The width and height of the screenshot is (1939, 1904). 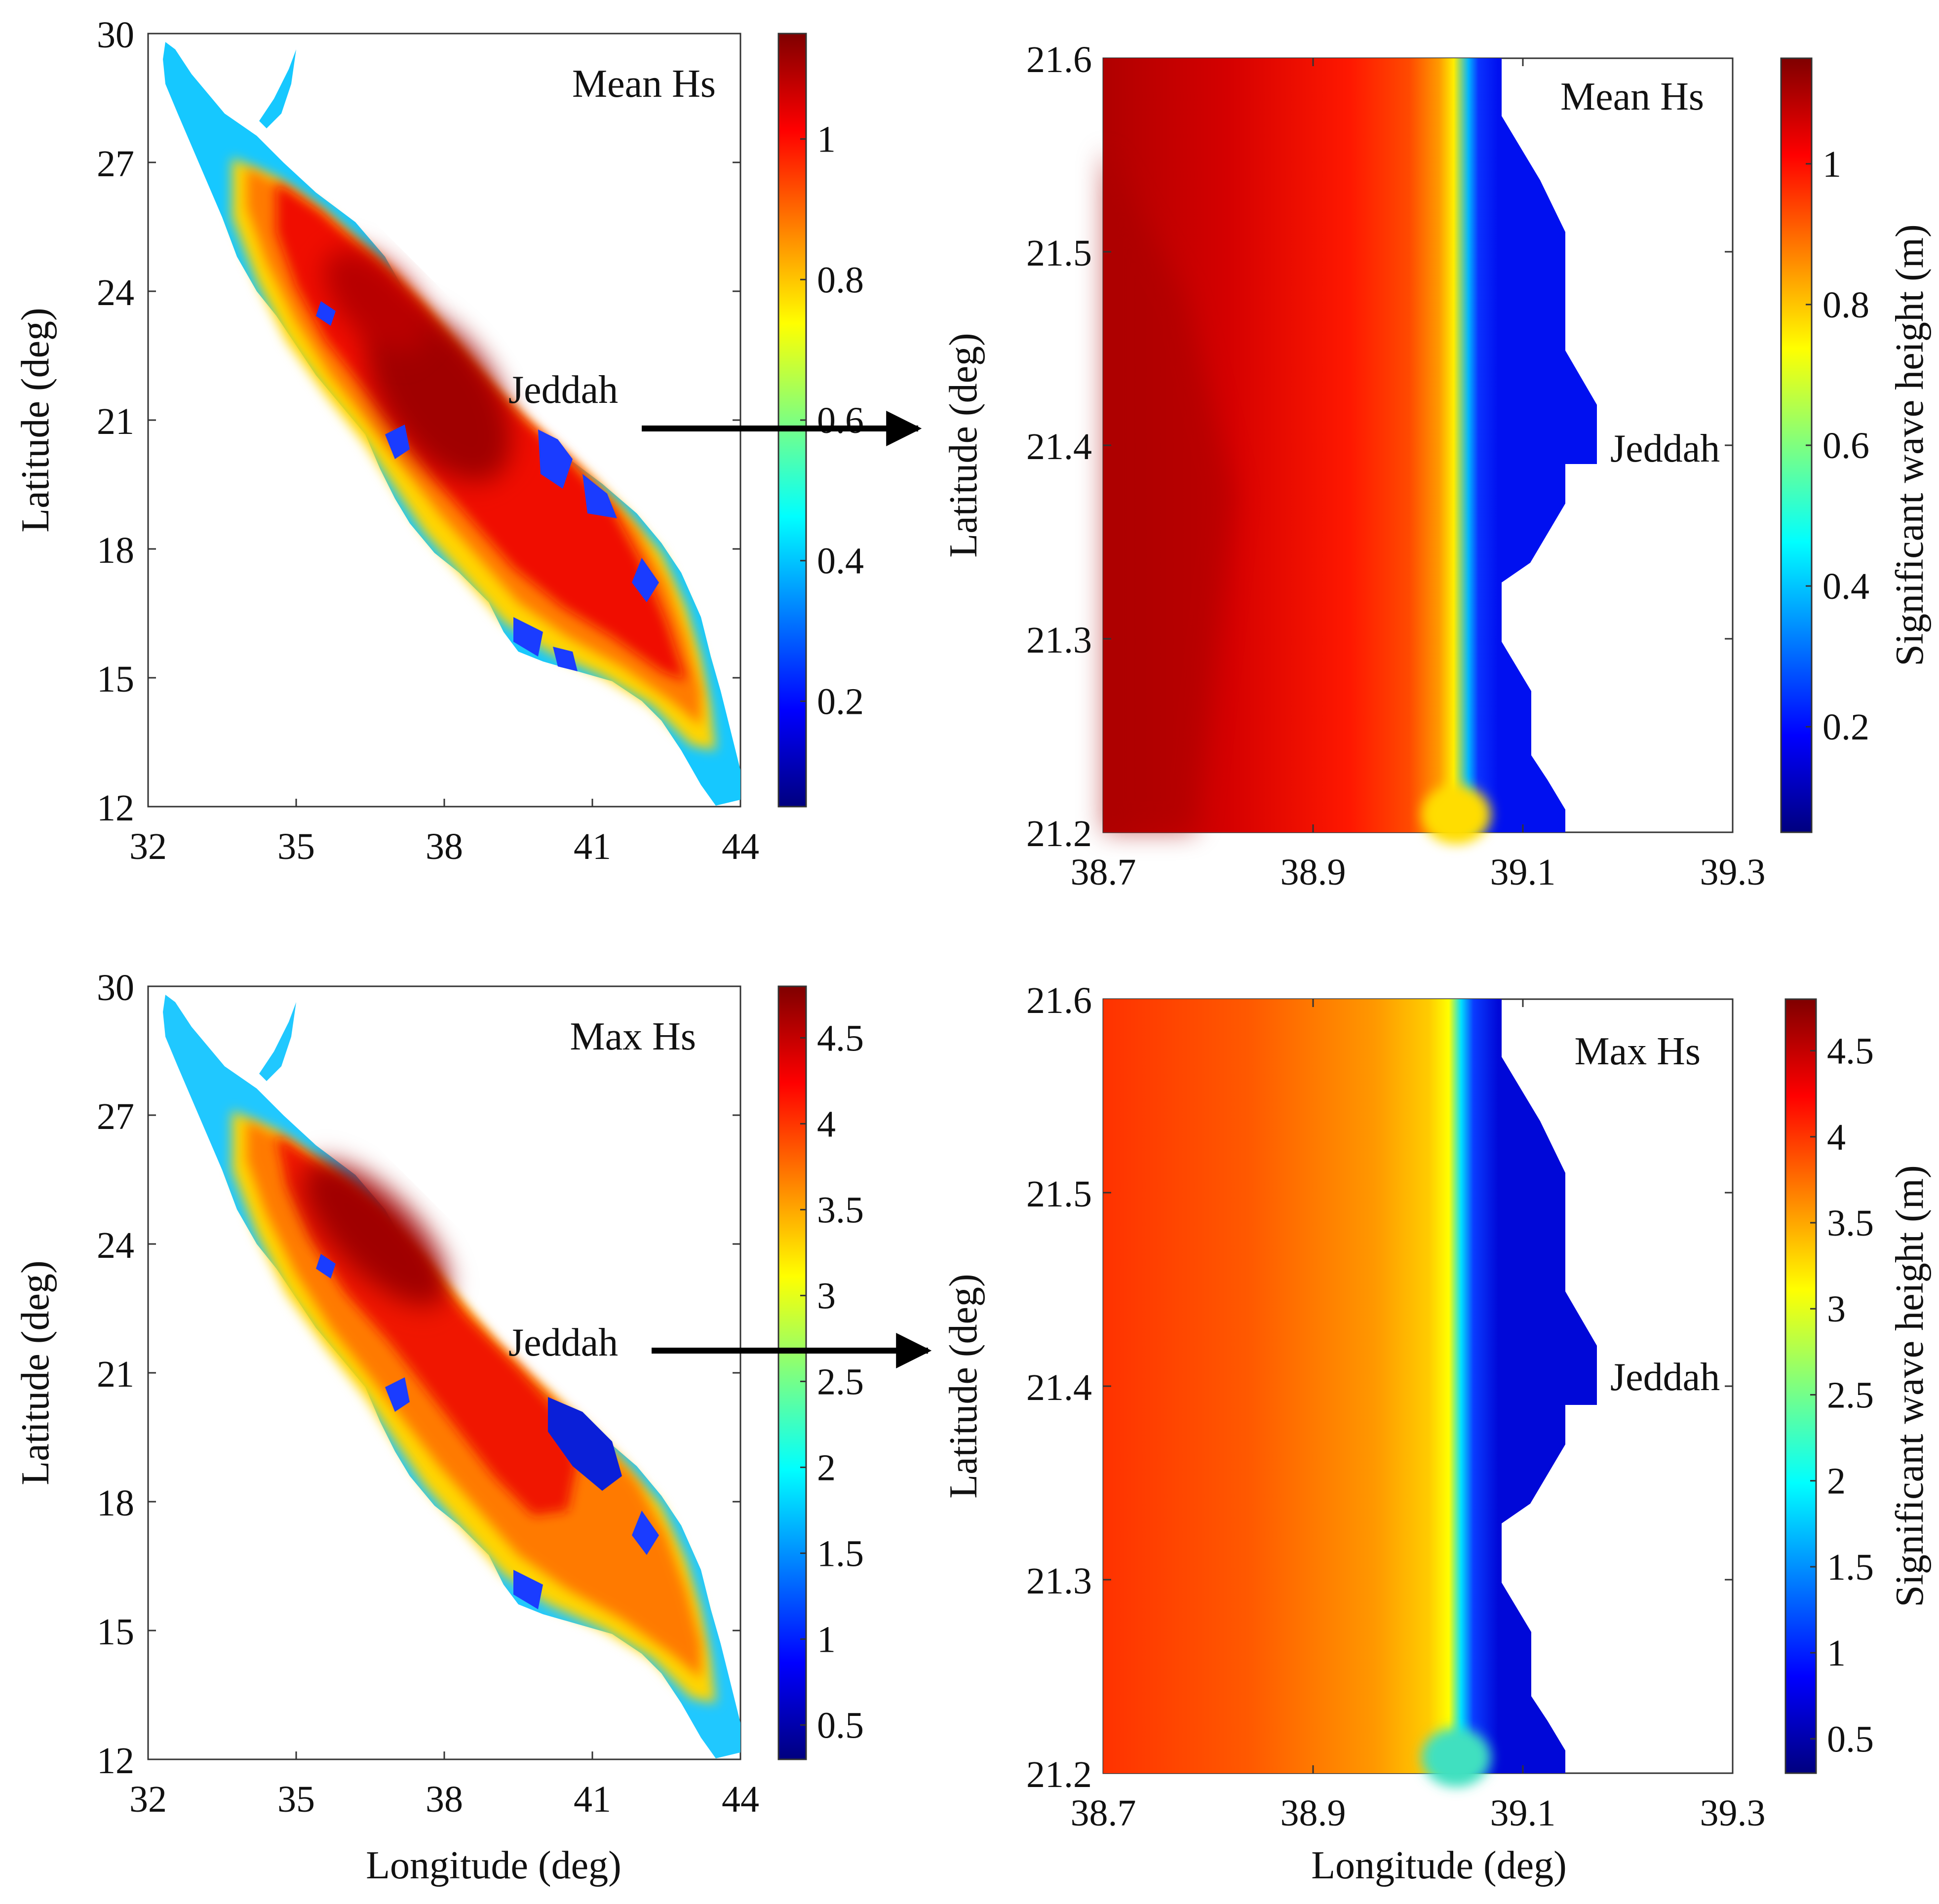 I want to click on zoom-cyan-spot, so click(x=1457, y=1758).